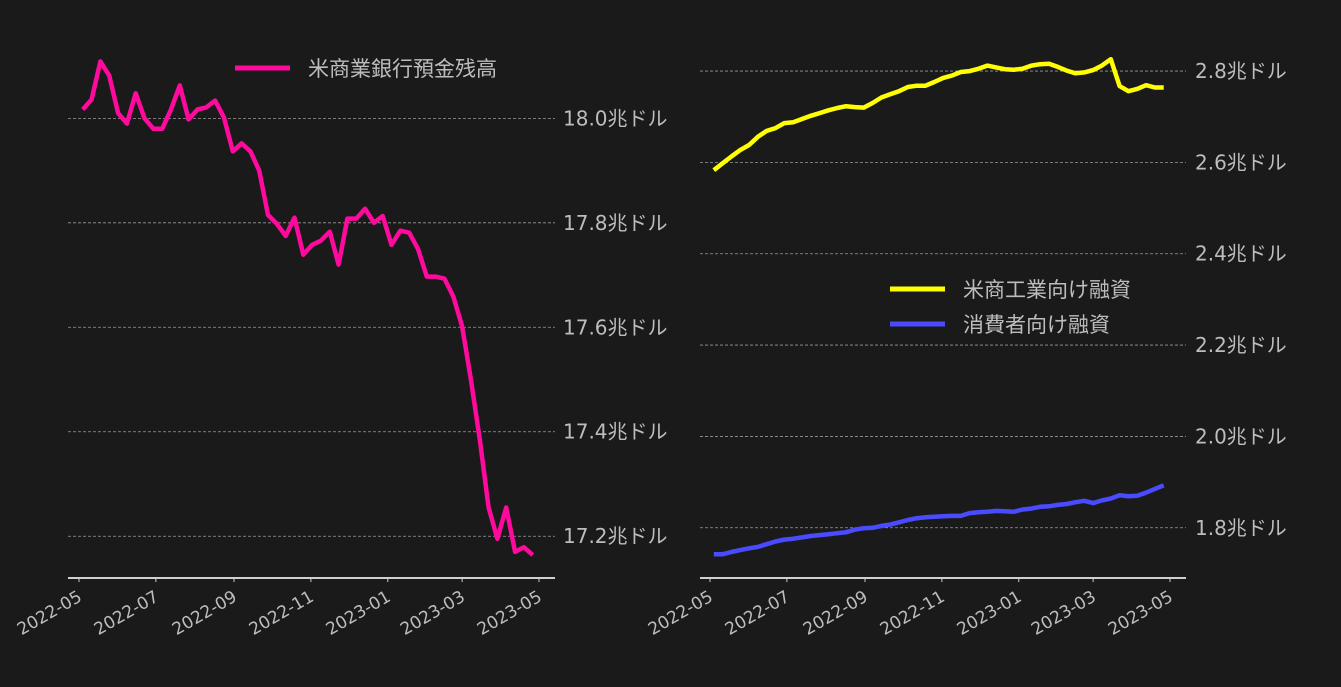  What do you see at coordinates (615, 536) in the screenshot?
I see `y-tick-label: 17.2兆ドル` at bounding box center [615, 536].